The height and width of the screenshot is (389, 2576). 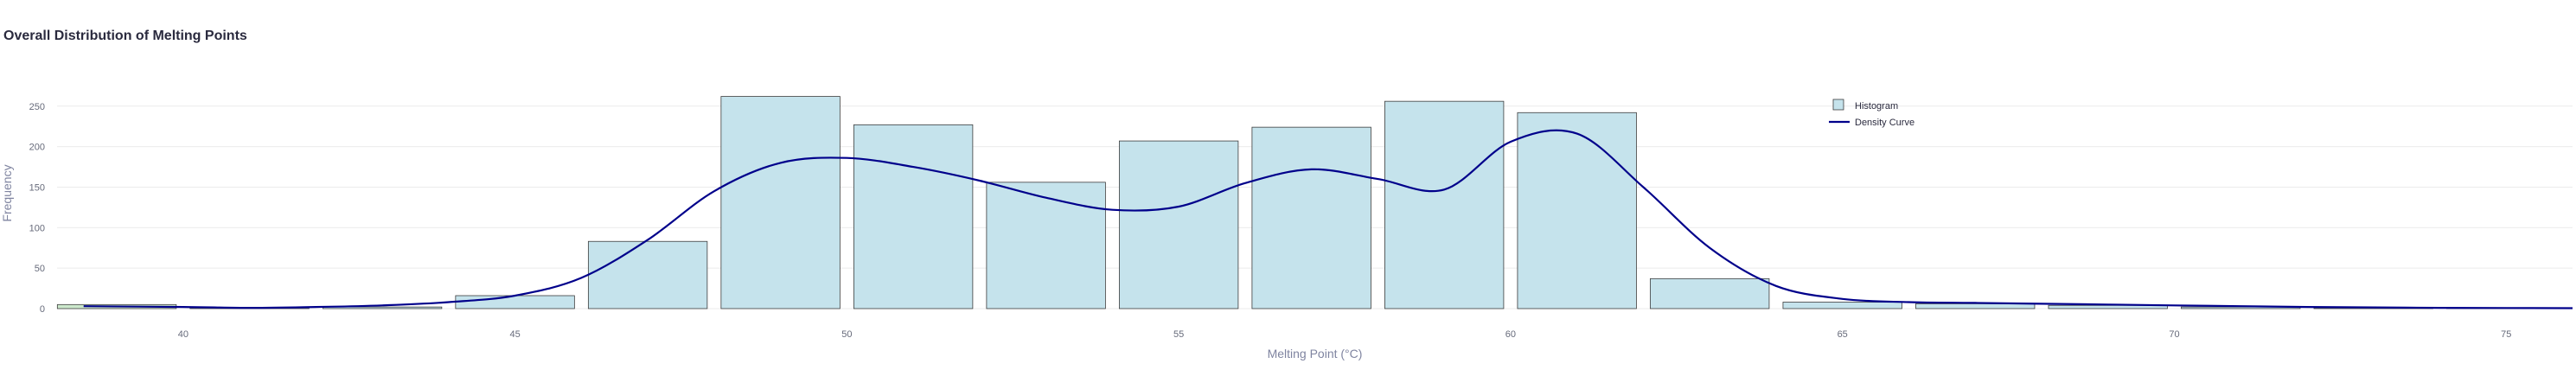 I want to click on x-tick-label-45: 45, so click(x=514, y=335).